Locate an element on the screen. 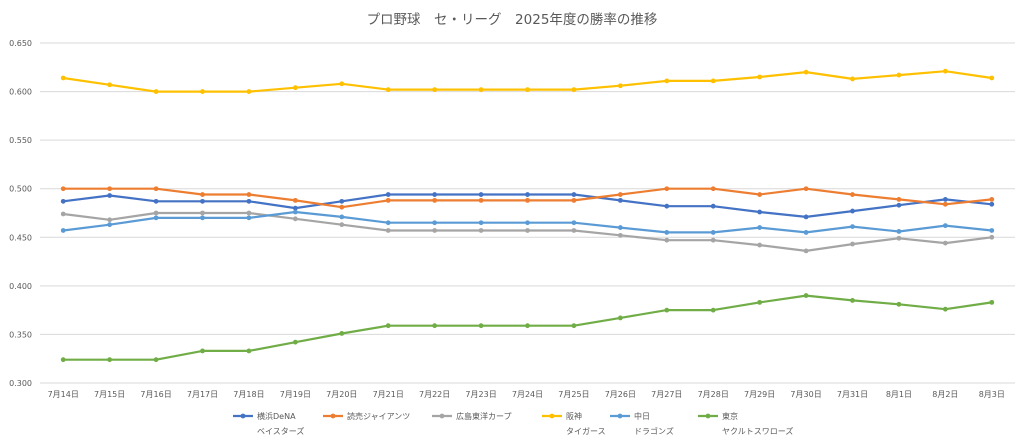 Image resolution: width=1024 pixels, height=447 pixels. legend-label-line2: ドラゴンズ is located at coordinates (654, 431).